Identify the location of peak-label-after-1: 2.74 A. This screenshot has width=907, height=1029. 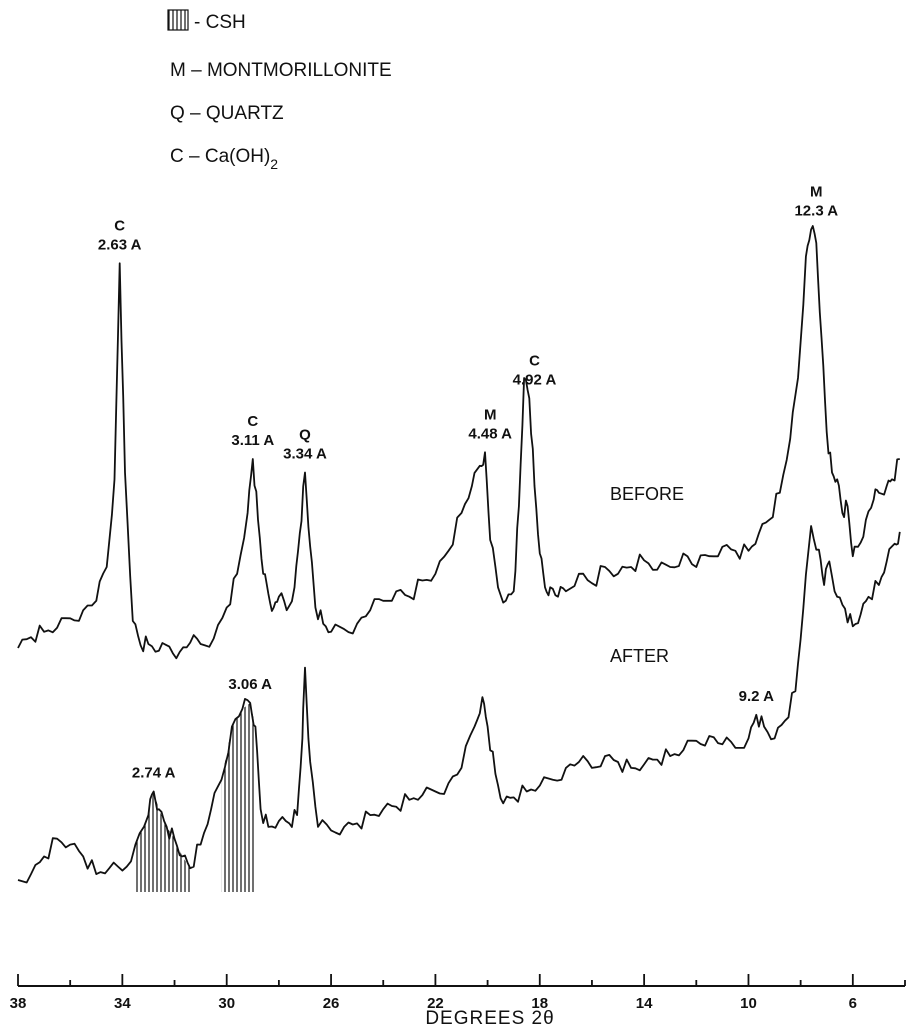
(154, 773).